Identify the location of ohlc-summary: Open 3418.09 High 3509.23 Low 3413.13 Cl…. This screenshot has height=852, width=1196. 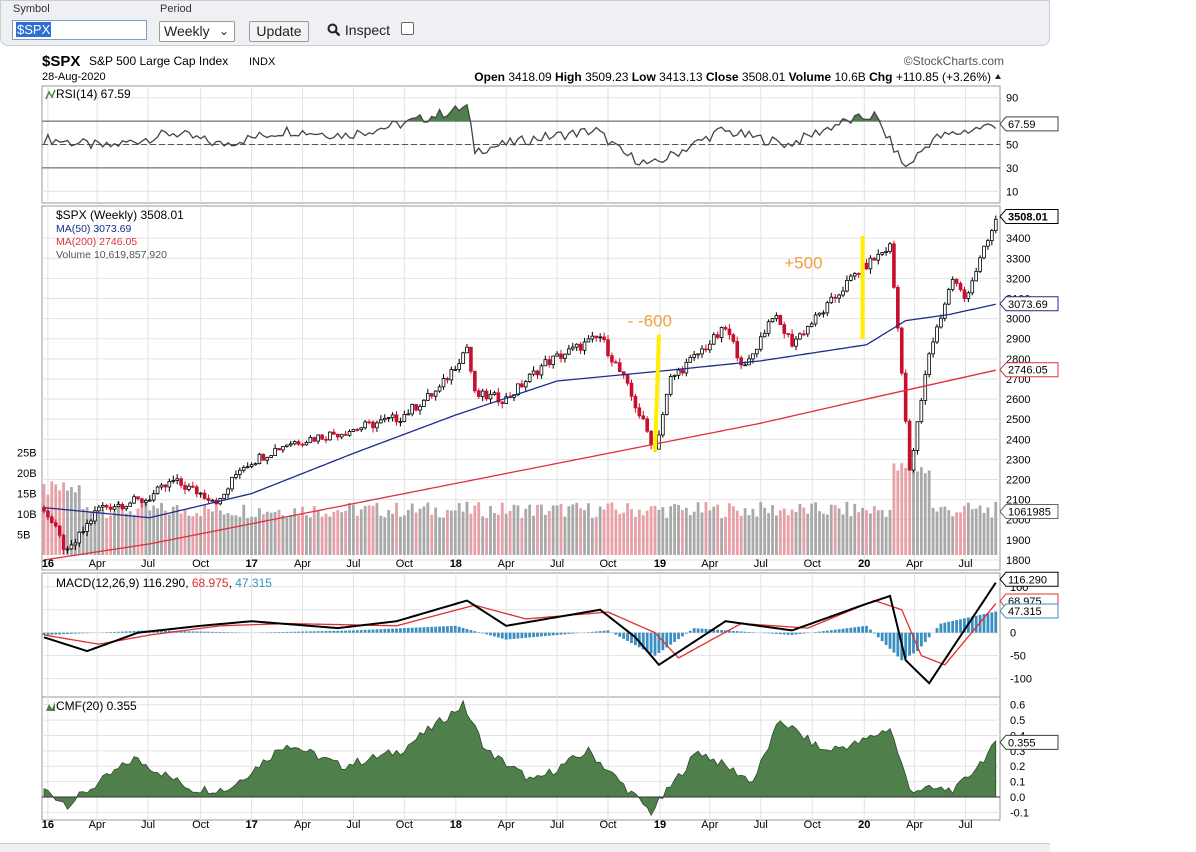
(732, 77).